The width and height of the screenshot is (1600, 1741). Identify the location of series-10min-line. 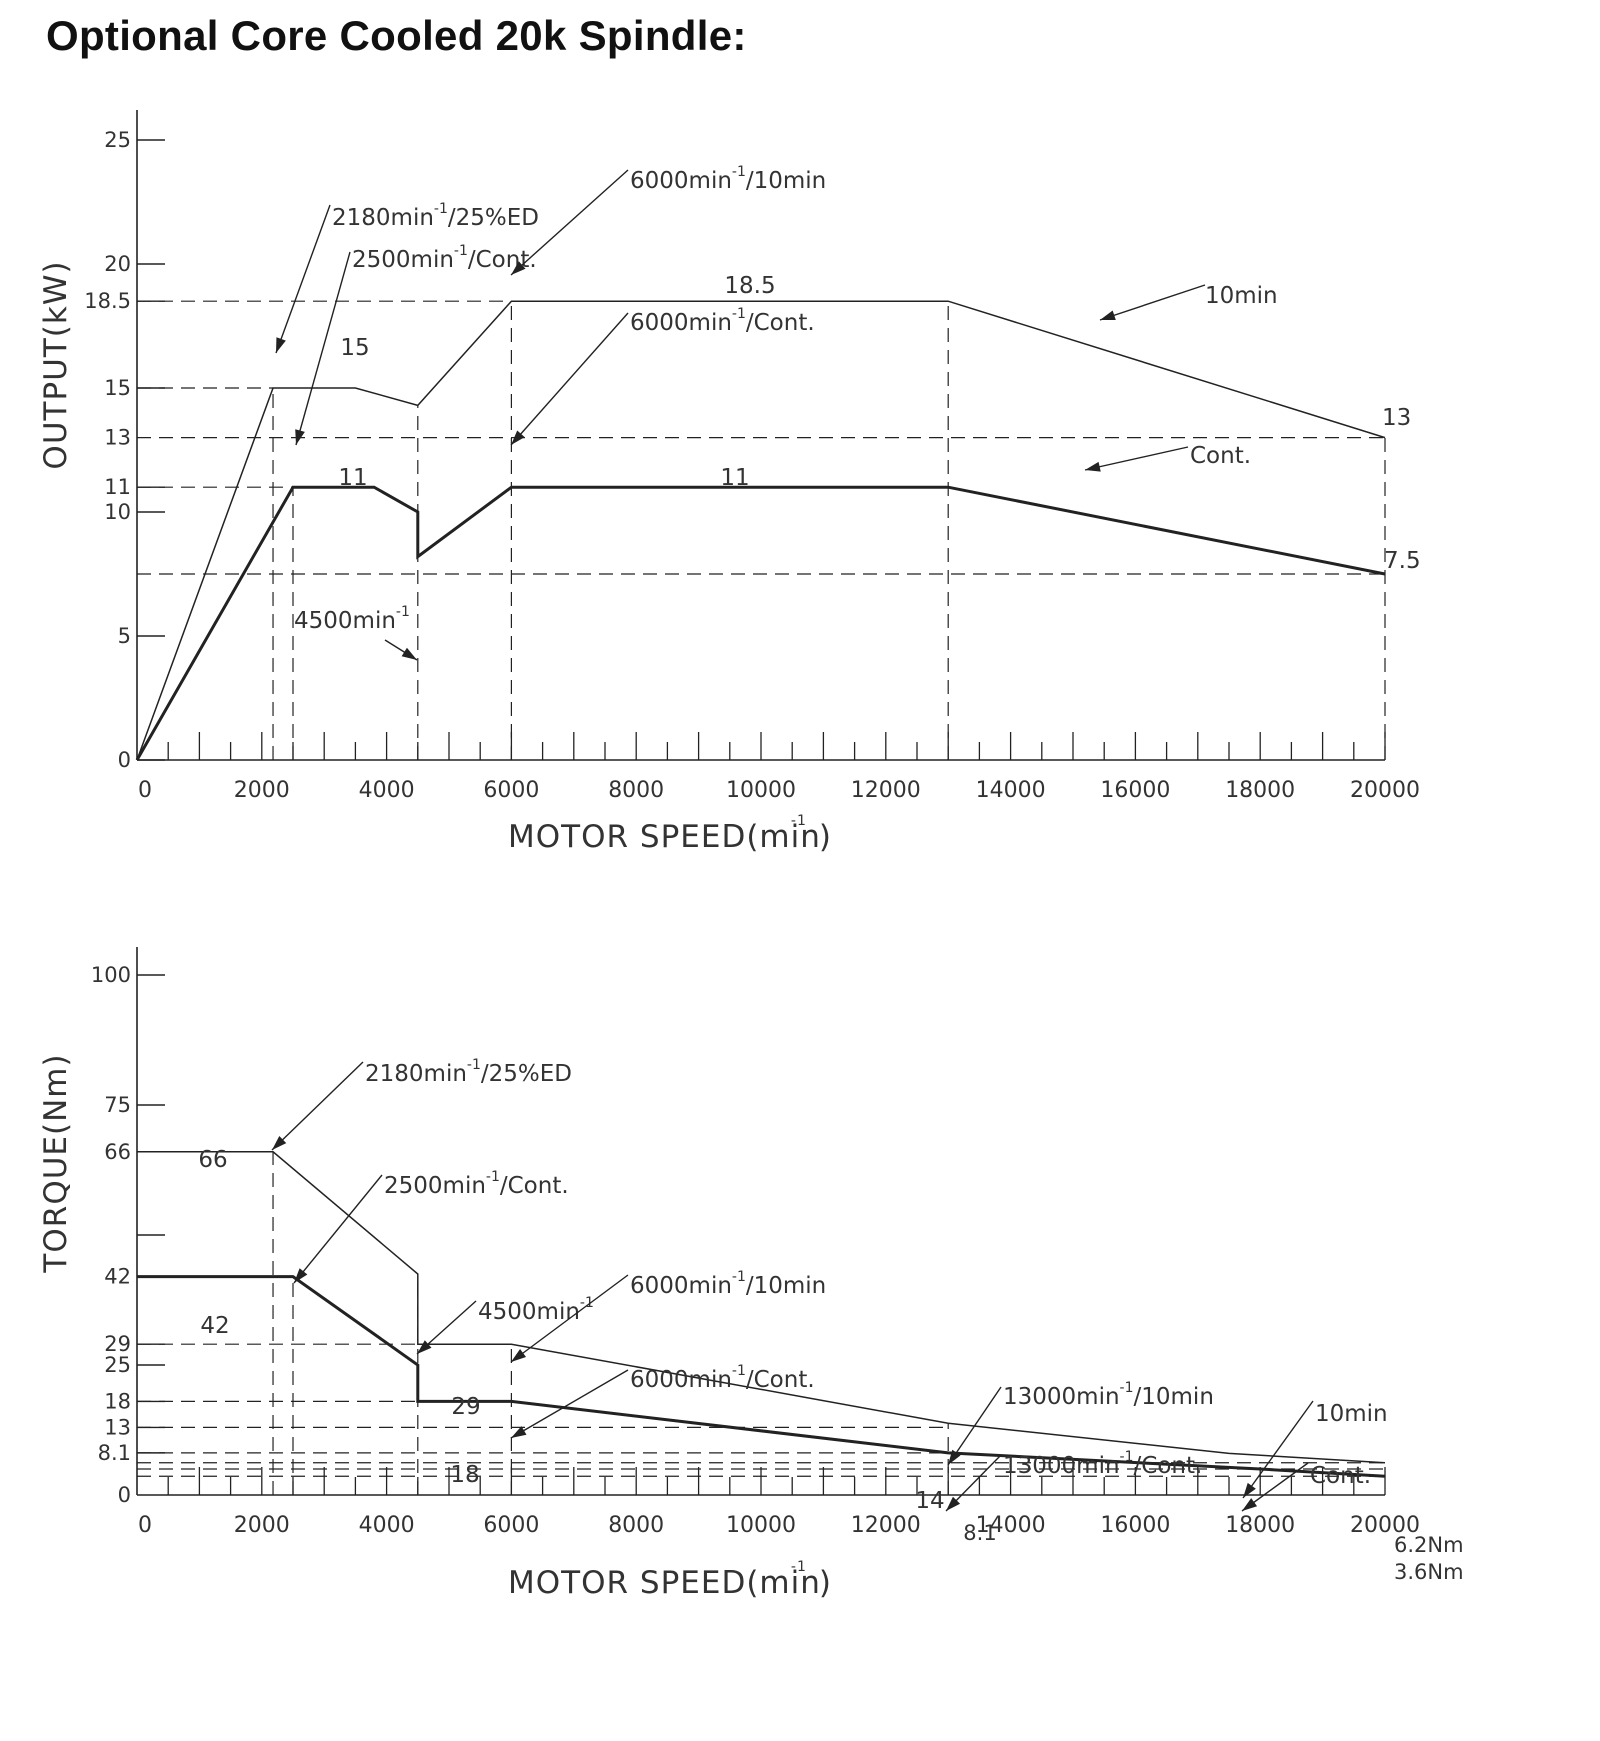
(761, 1307).